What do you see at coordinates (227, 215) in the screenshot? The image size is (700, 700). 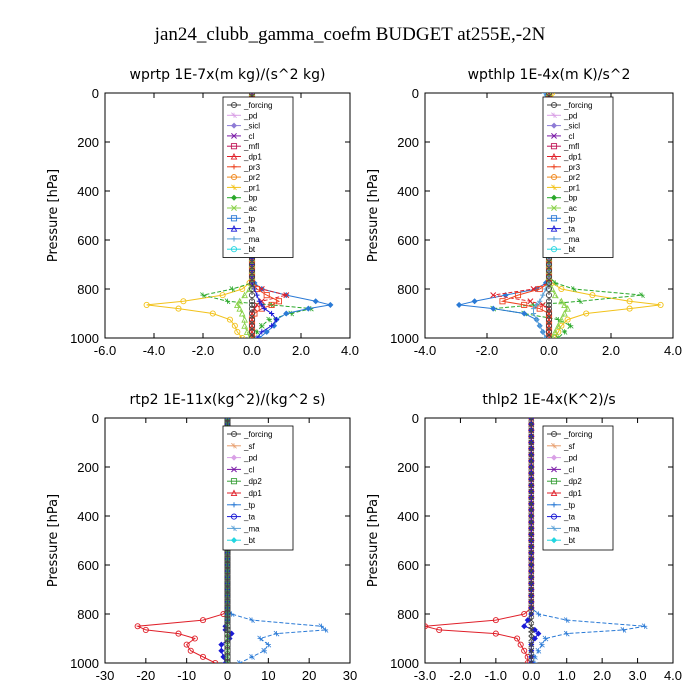 I see `plot-frame` at bounding box center [227, 215].